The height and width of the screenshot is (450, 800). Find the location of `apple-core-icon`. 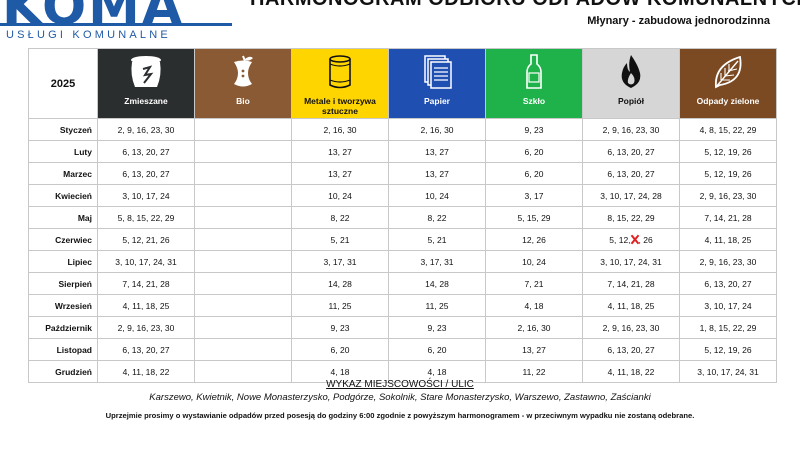

apple-core-icon is located at coordinates (243, 71).